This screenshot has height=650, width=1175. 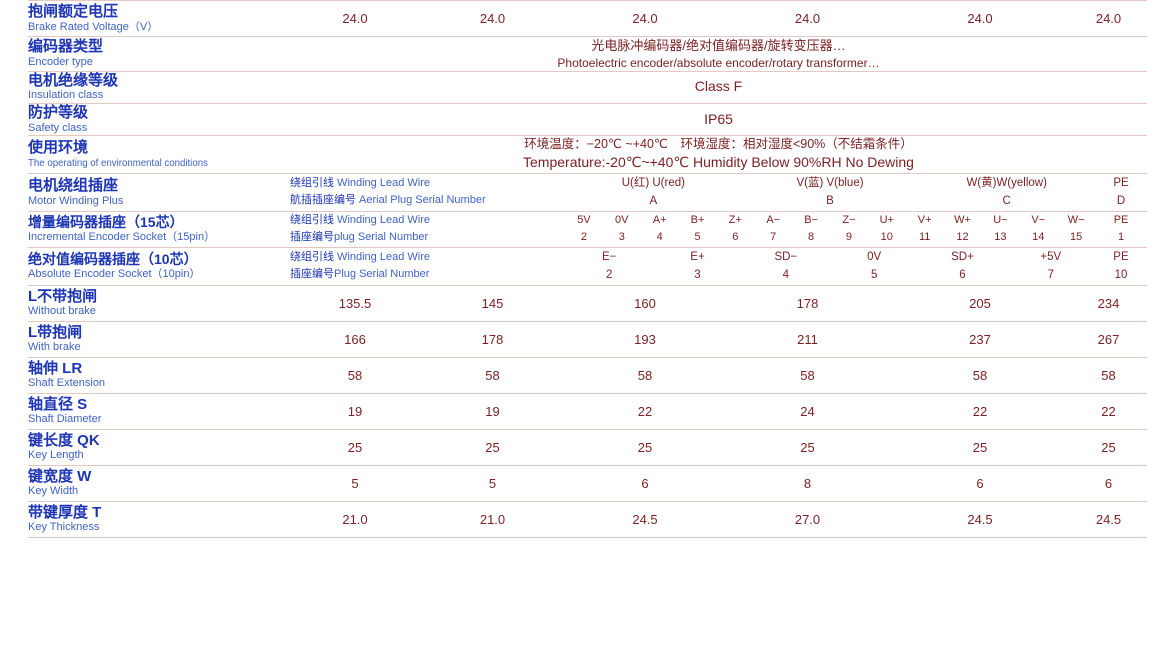 What do you see at coordinates (58, 404) in the screenshot?
I see `label-zh: 轴直径 S` at bounding box center [58, 404].